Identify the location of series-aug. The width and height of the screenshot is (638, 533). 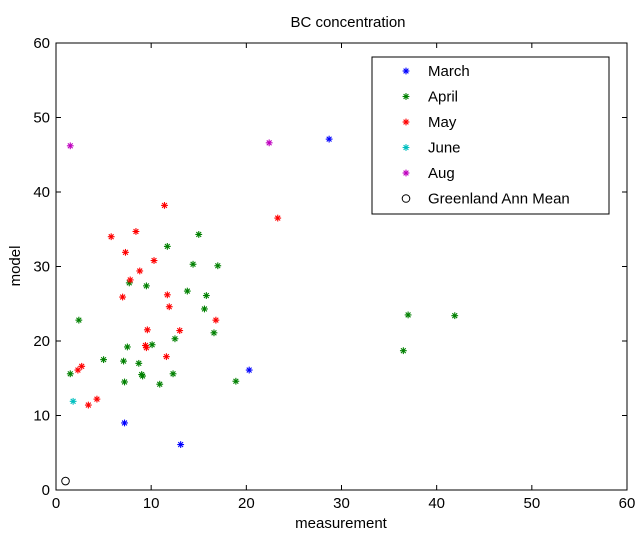
(169, 144).